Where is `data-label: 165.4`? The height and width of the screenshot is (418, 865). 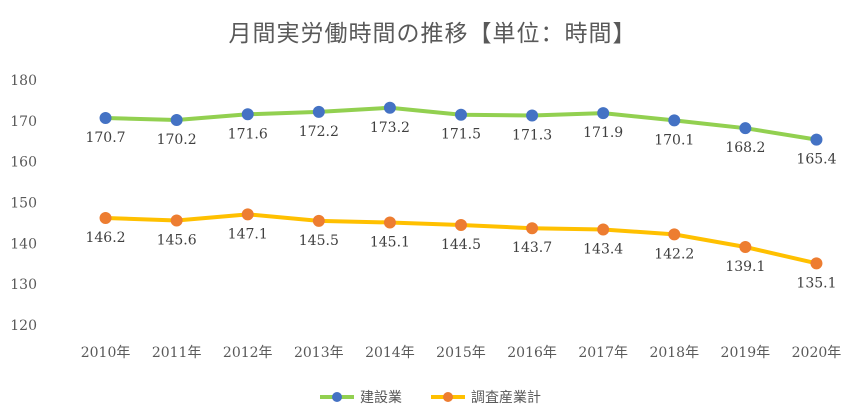 data-label: 165.4 is located at coordinates (816, 160).